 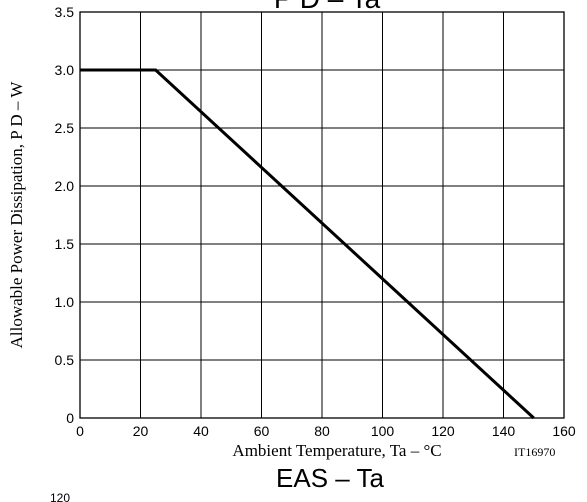 What do you see at coordinates (564, 431) in the screenshot?
I see `x-tick-label: 160` at bounding box center [564, 431].